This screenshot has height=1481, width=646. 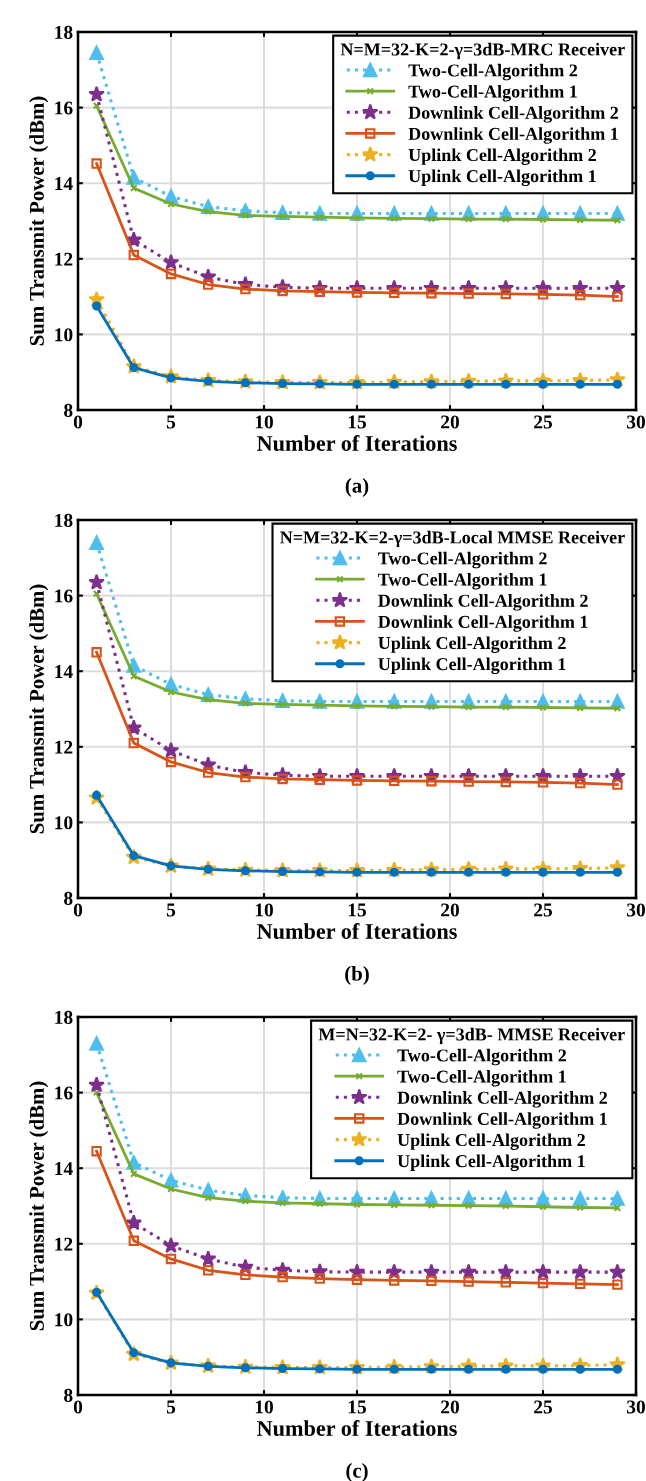 I want to click on text: (c), so click(x=357, y=1472).